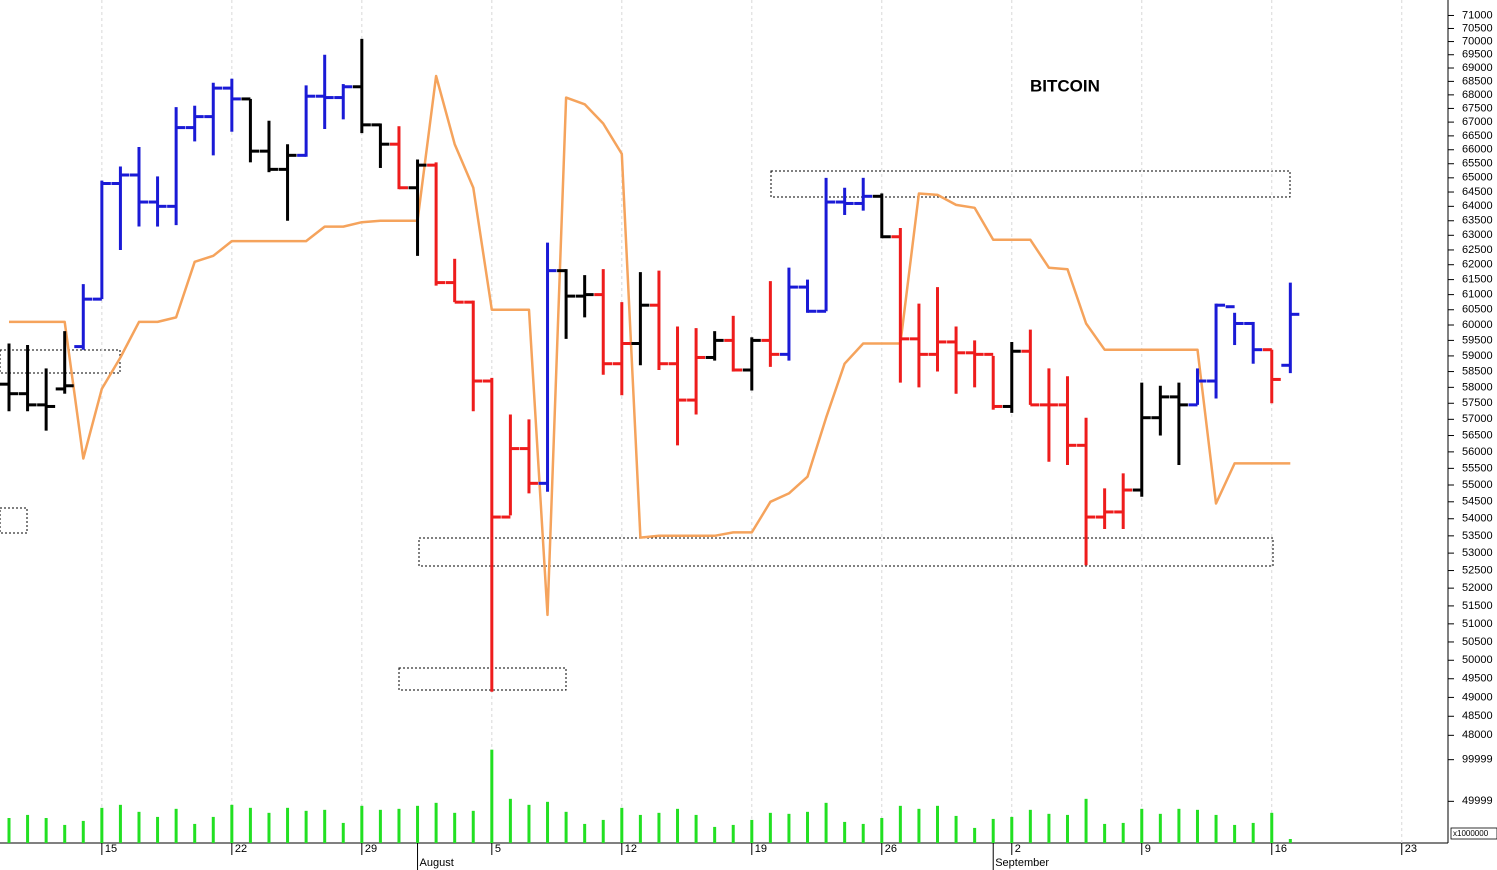 The width and height of the screenshot is (1497, 870). I want to click on y-tick-label: 67000, so click(1477, 122).